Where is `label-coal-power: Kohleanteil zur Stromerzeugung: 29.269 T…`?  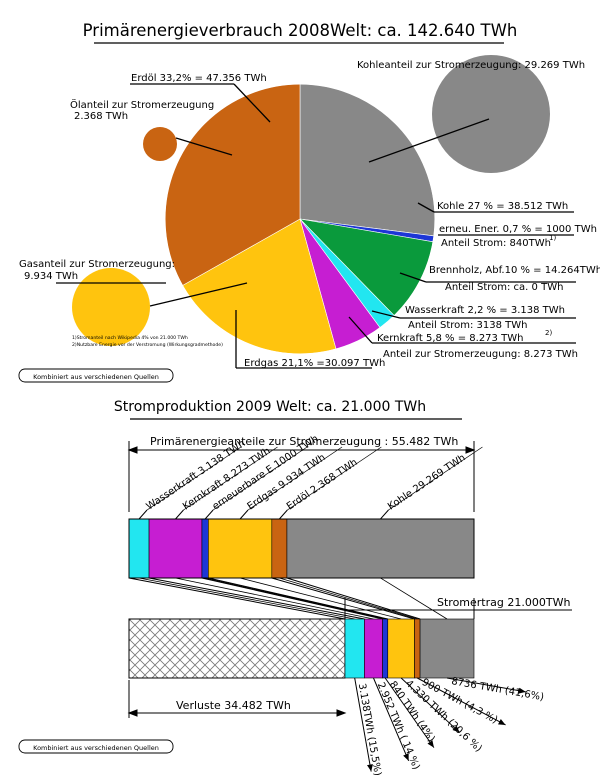
label-coal-power: Kohleanteil zur Stromerzeugung: 29.269 T… is located at coordinates (471, 65).